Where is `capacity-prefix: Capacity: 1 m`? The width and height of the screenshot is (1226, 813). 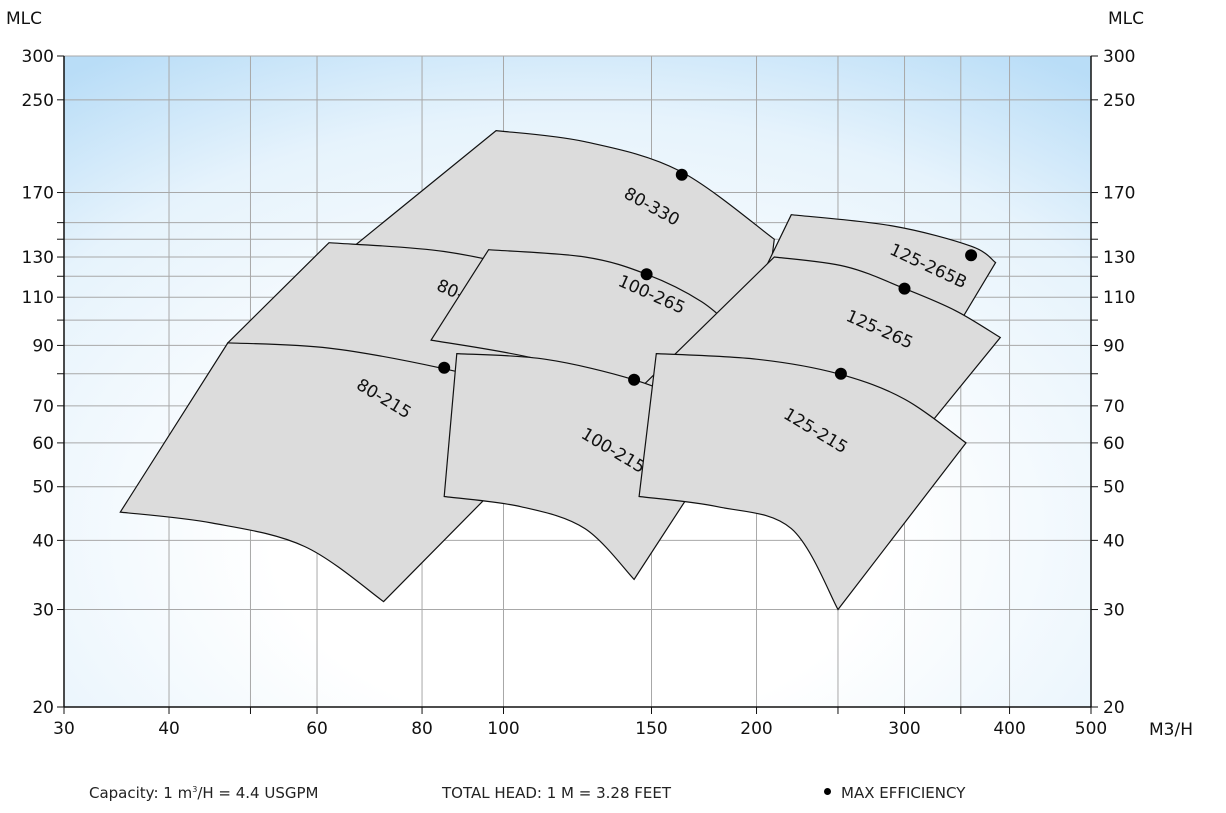
capacity-prefix: Capacity: 1 m is located at coordinates (141, 793).